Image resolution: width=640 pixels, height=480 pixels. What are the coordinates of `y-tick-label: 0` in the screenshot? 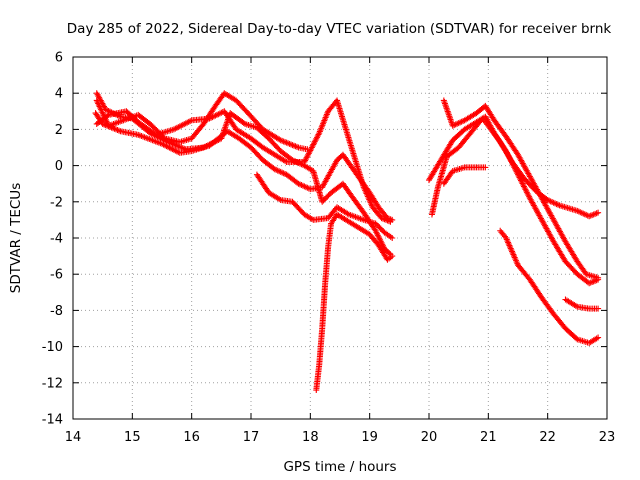 It's located at (59, 166).